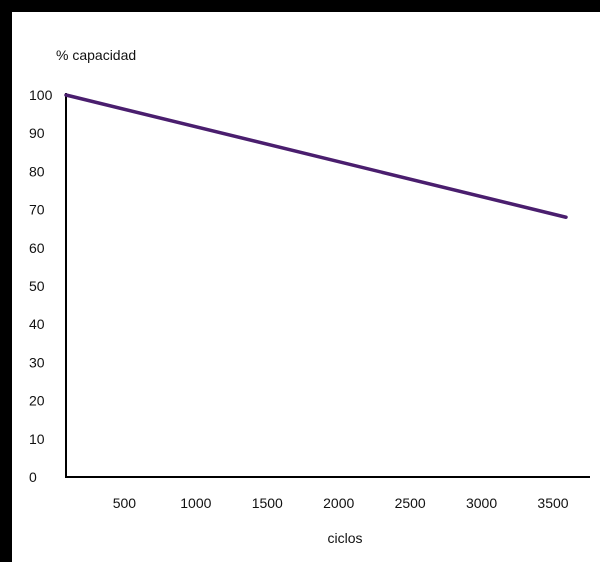 The height and width of the screenshot is (562, 600). What do you see at coordinates (125, 503) in the screenshot?
I see `x-tick-label: 500` at bounding box center [125, 503].